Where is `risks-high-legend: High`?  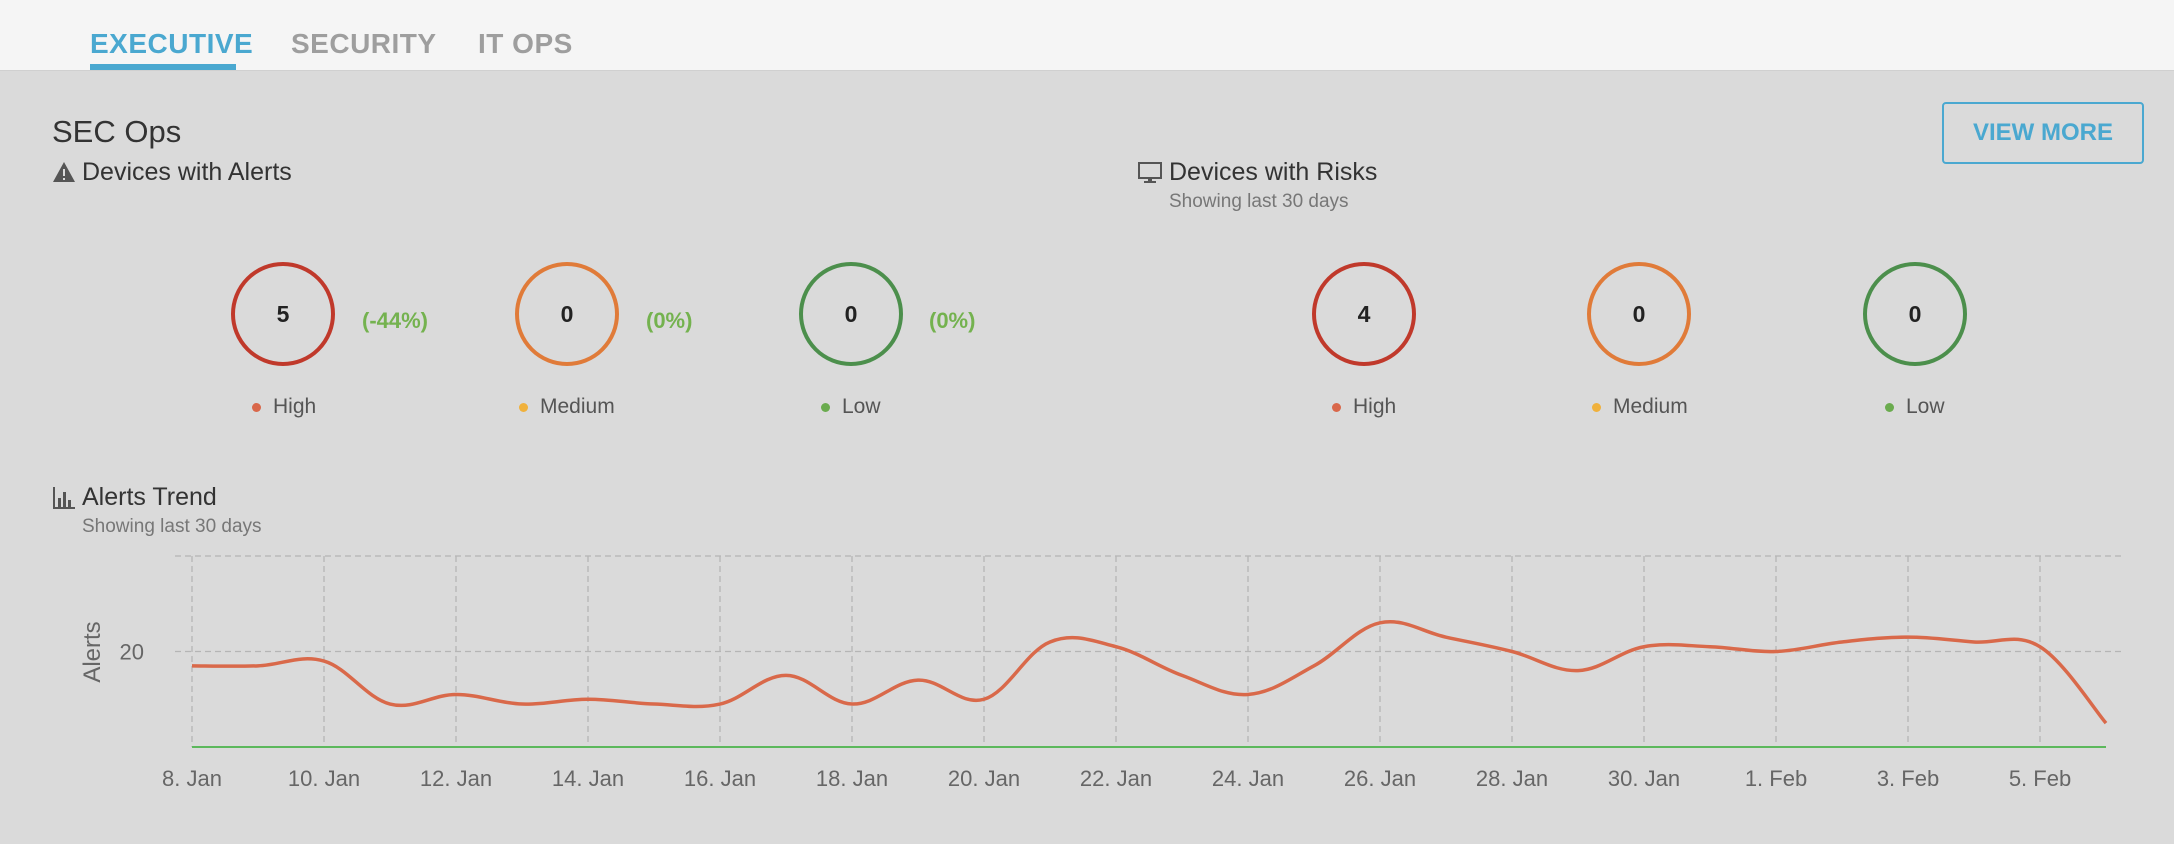
risks-high-legend: High is located at coordinates (1364, 407).